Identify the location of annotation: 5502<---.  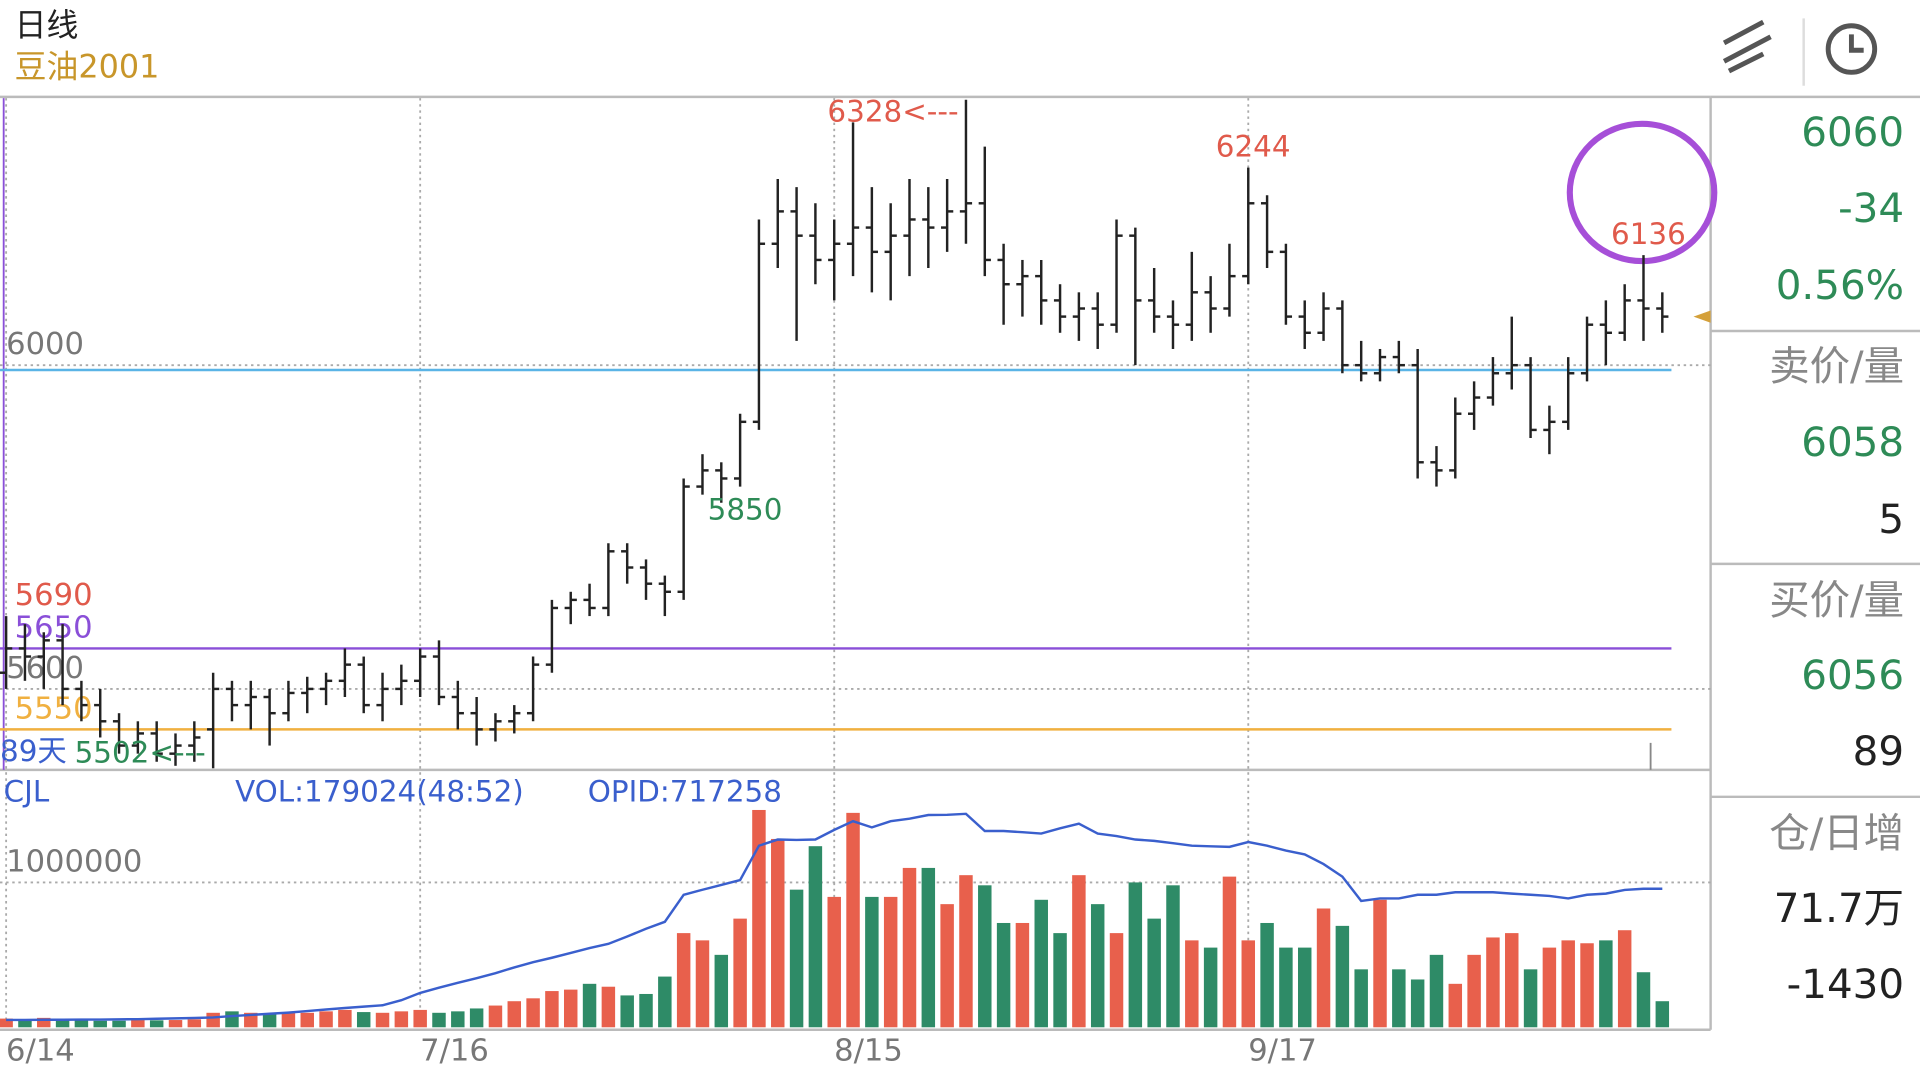
(140, 752).